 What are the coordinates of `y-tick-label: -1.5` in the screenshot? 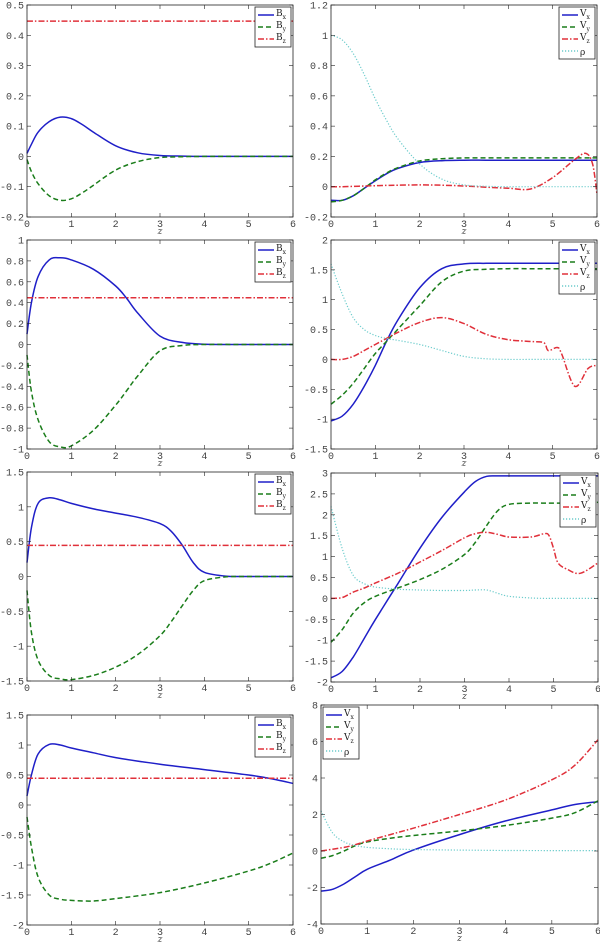 It's located at (316, 451).